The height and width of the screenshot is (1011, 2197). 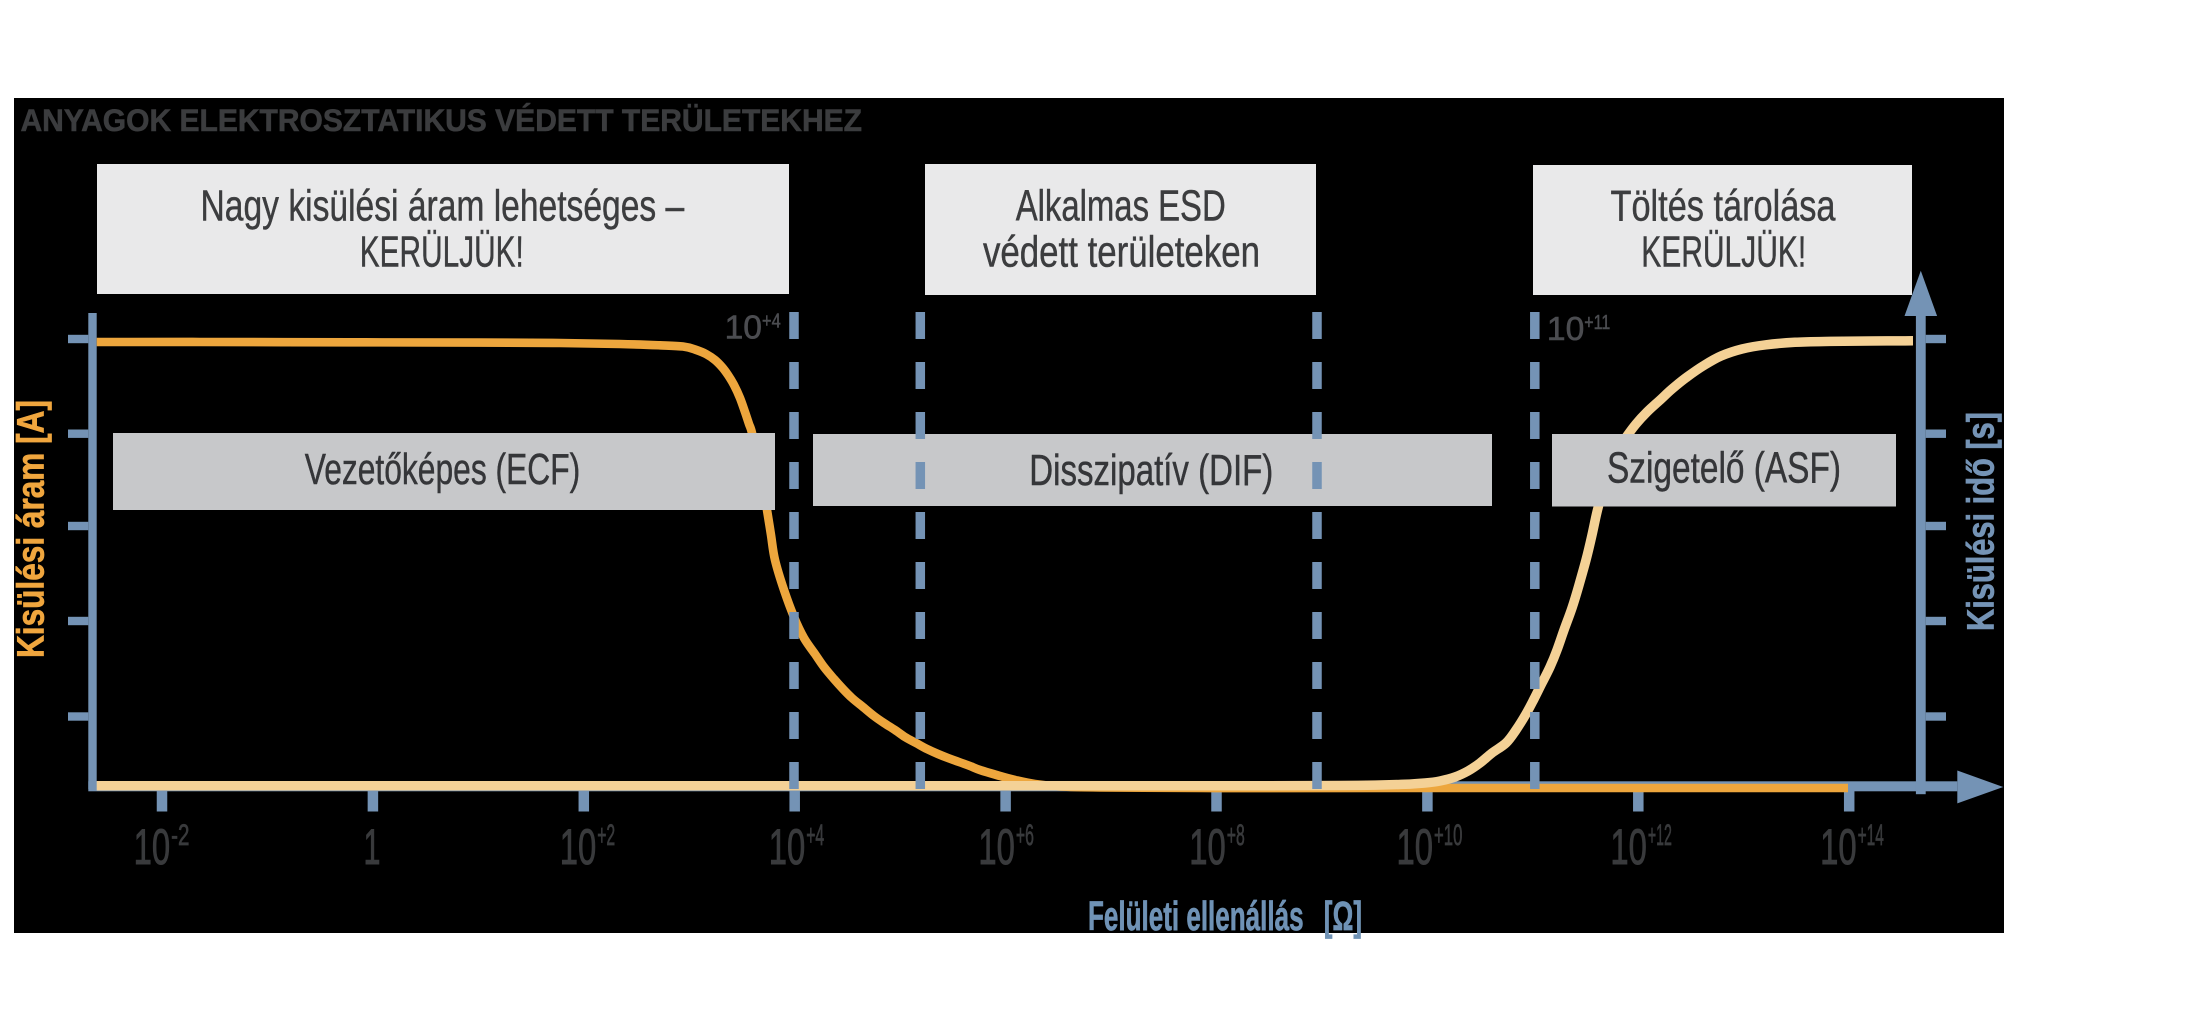 I want to click on svg-text: +6, so click(x=1025, y=835).